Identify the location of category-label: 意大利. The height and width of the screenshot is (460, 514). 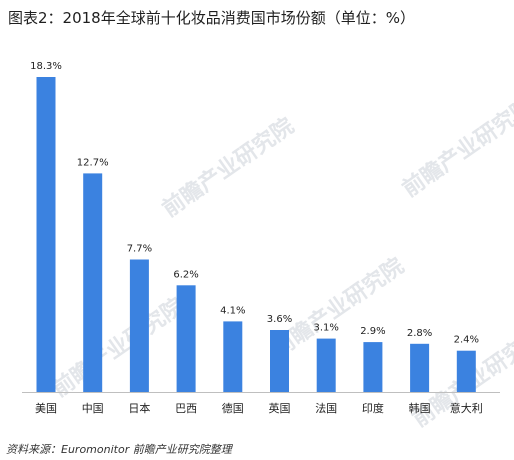
(466, 408).